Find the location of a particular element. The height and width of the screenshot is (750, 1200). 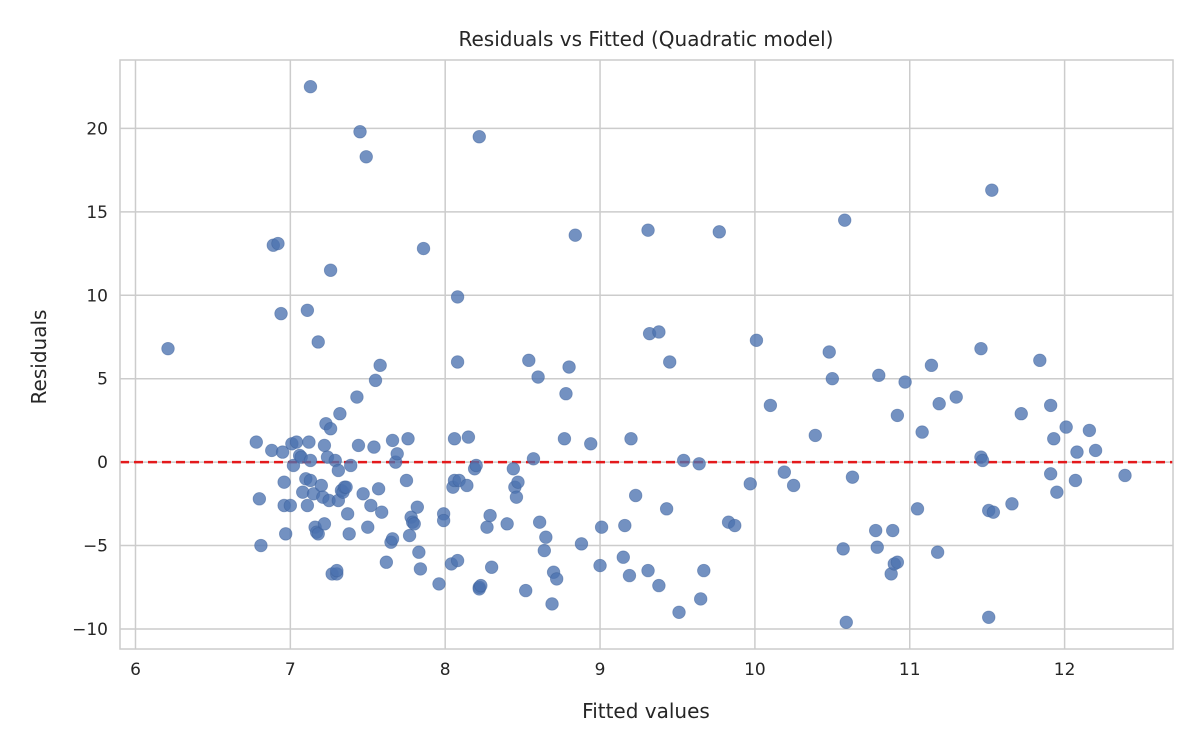

y-tick-label: 10 is located at coordinates (97, 296).